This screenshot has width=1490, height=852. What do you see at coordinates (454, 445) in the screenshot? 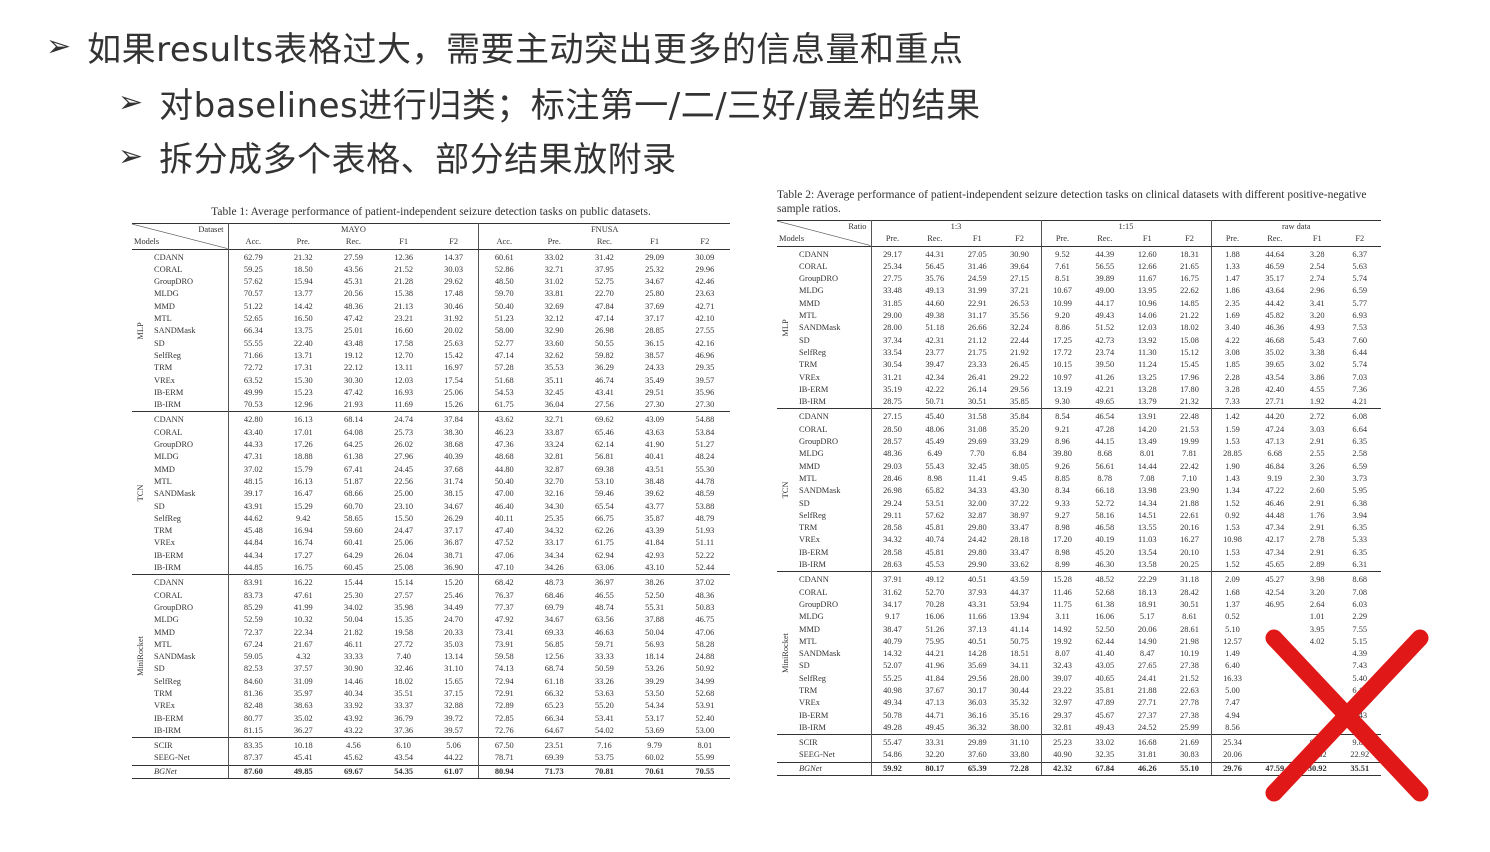
I see `table-cell: 38.68` at bounding box center [454, 445].